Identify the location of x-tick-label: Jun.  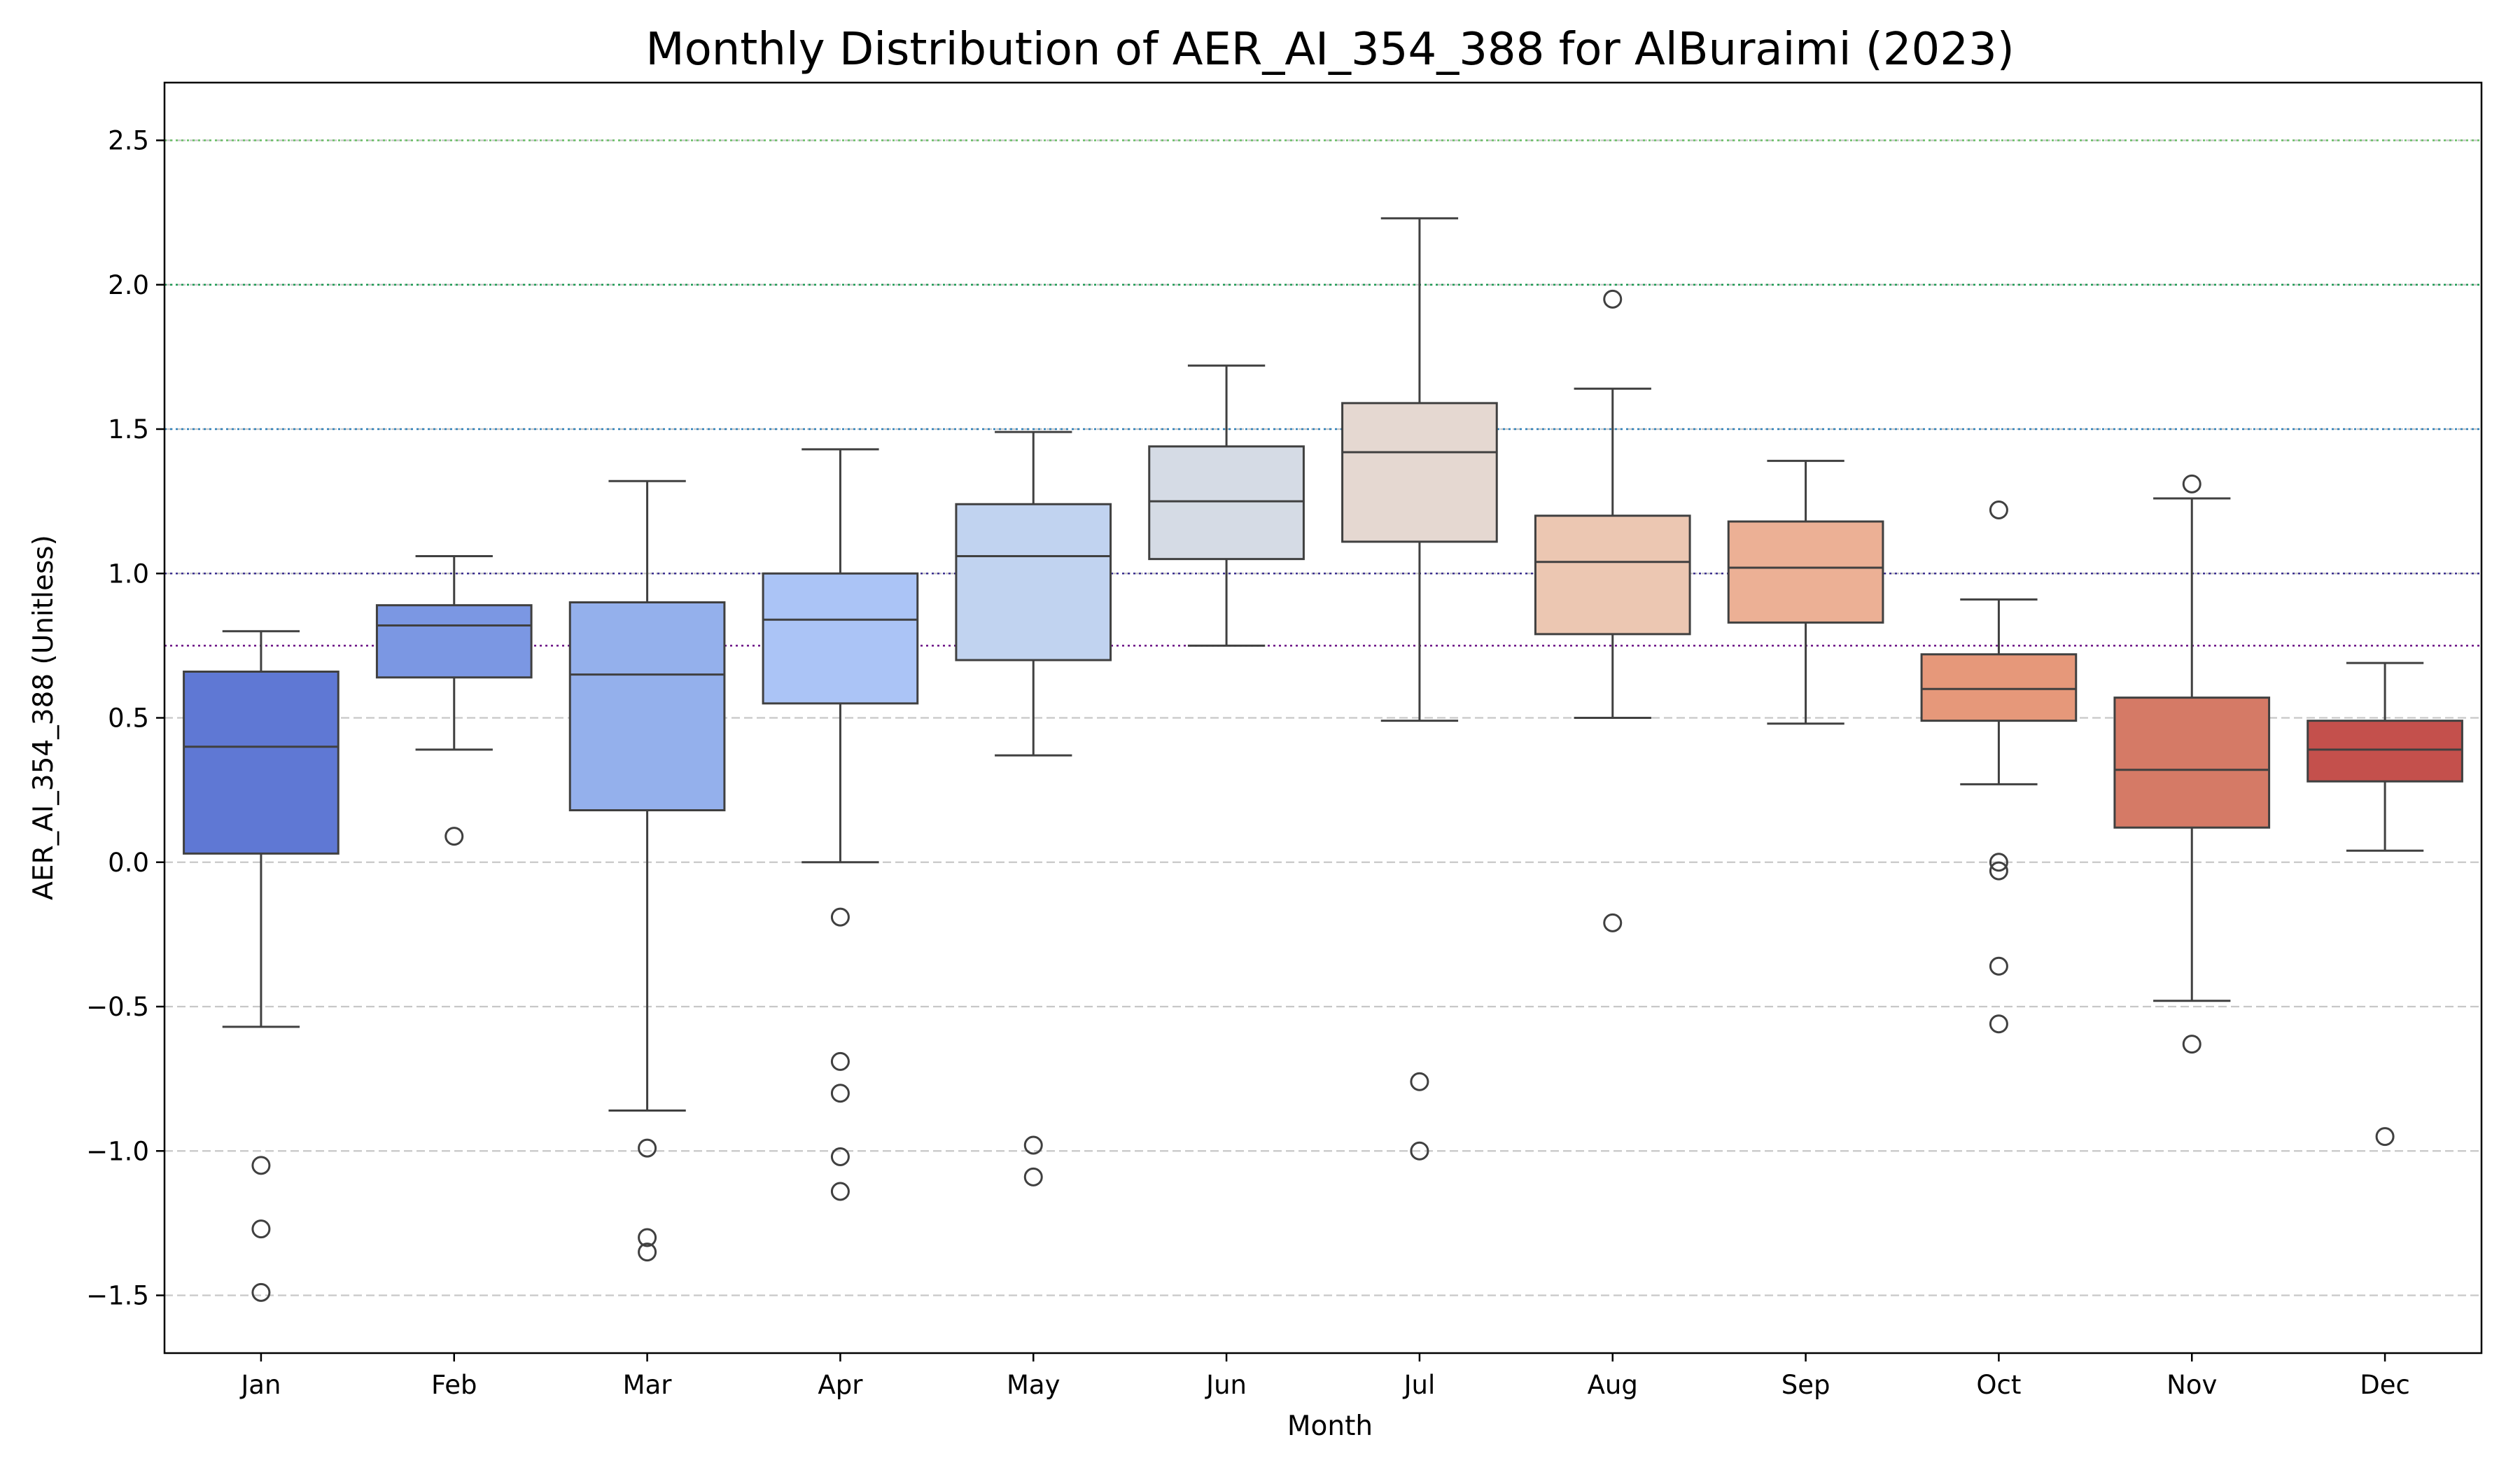
(1226, 1385).